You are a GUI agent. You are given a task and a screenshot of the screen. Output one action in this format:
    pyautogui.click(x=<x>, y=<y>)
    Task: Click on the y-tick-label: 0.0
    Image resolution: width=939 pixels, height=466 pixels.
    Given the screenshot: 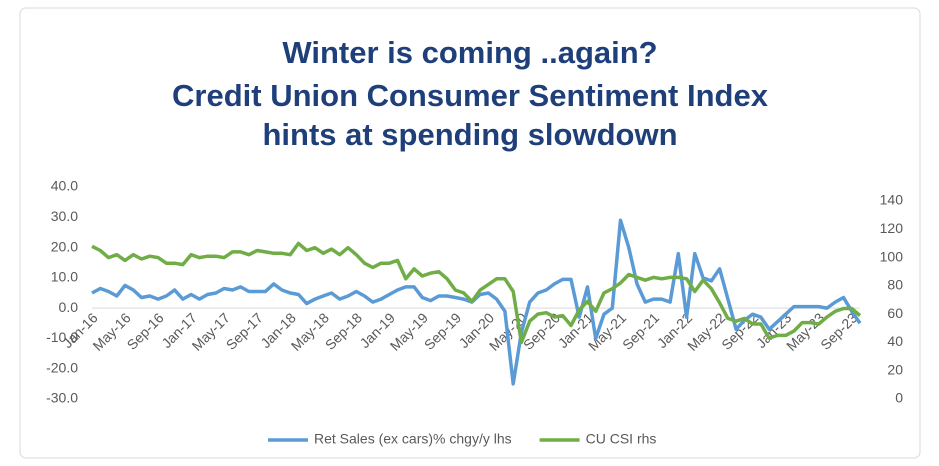 What is the action you would take?
    pyautogui.click(x=69, y=307)
    